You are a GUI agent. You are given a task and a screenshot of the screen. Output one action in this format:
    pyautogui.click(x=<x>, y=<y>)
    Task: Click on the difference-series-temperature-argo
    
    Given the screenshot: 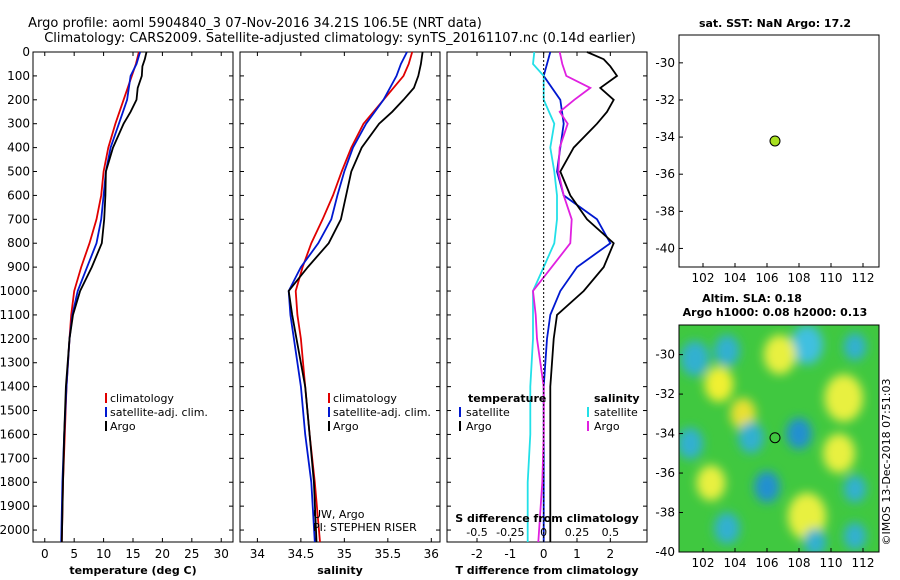 What is the action you would take?
    pyautogui.click(x=584, y=296)
    